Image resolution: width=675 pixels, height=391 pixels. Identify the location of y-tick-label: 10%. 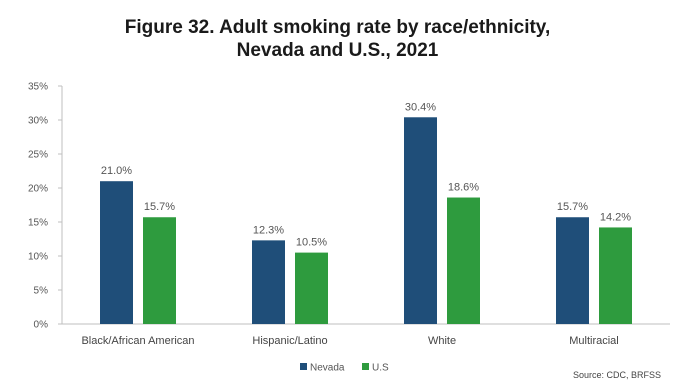
(38, 257).